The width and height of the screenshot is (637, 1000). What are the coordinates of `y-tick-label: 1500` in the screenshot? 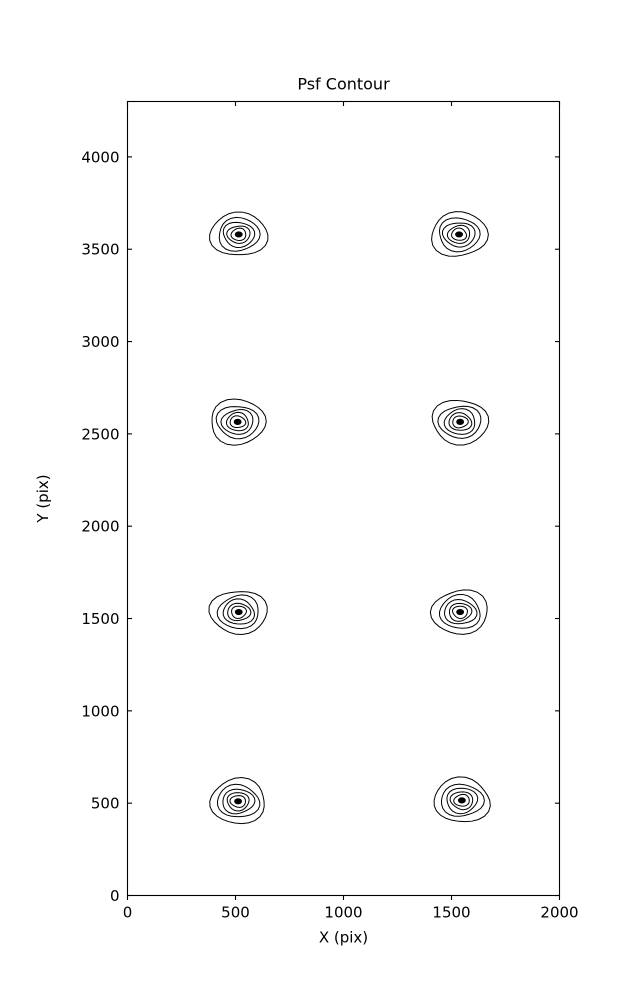 It's located at (100, 619).